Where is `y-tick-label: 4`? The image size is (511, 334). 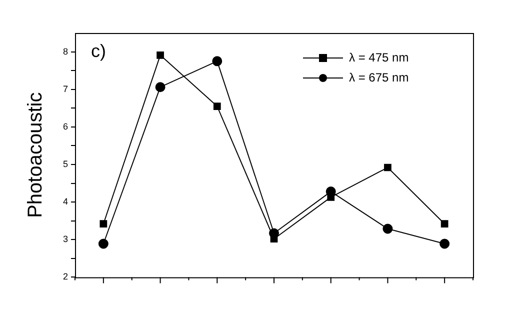 y-tick-label: 4 is located at coordinates (65, 201).